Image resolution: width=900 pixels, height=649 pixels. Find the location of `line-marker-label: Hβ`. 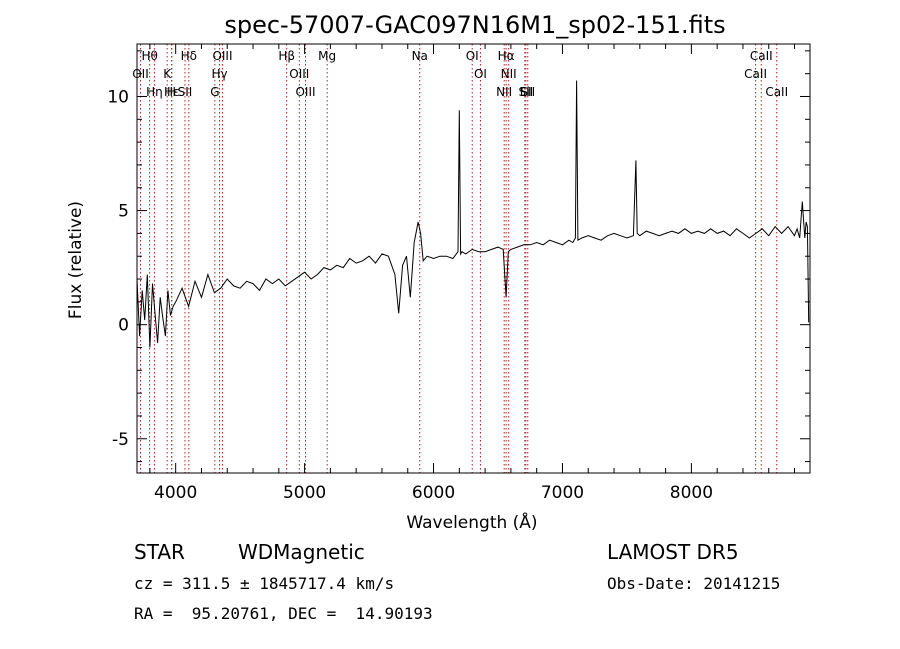

line-marker-label: Hβ is located at coordinates (286, 56).